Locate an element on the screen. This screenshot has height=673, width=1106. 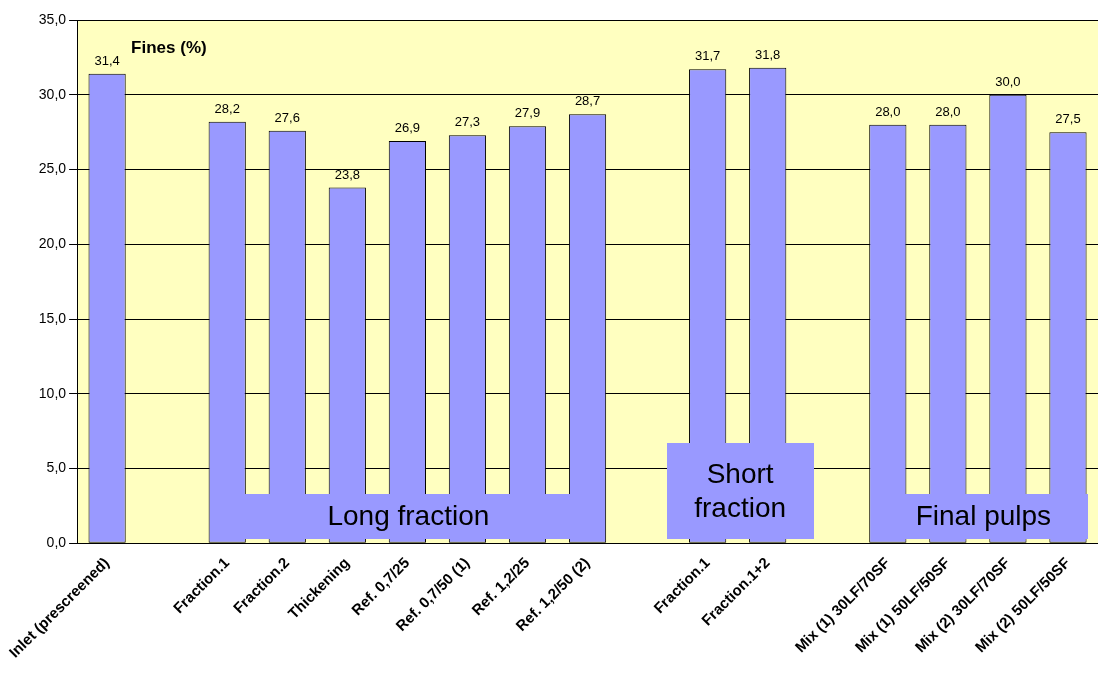
y-tick-label: 25,0 is located at coordinates (52, 168).